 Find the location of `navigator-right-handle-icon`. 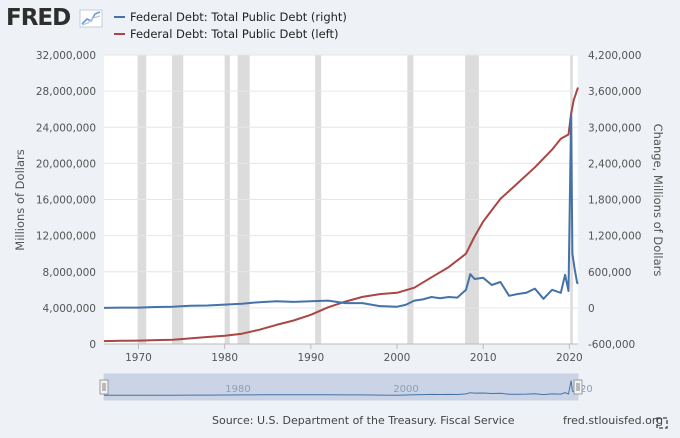

navigator-right-handle-icon is located at coordinates (578, 387).